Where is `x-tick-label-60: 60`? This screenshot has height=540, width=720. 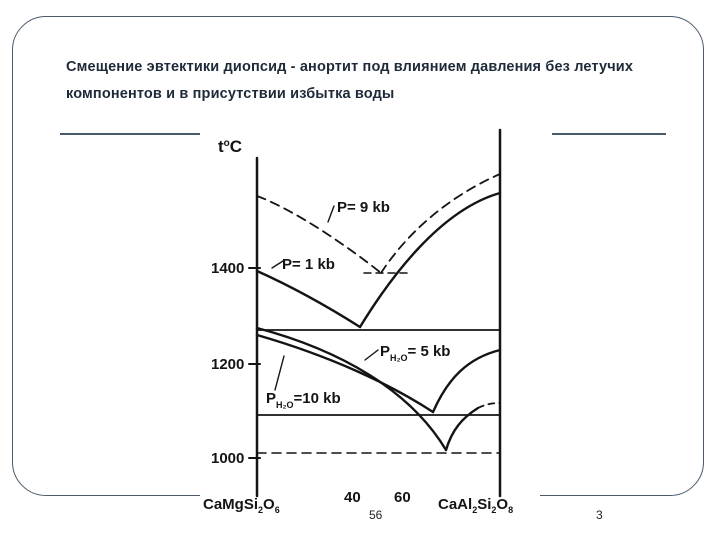 x-tick-label-60: 60 is located at coordinates (402, 497).